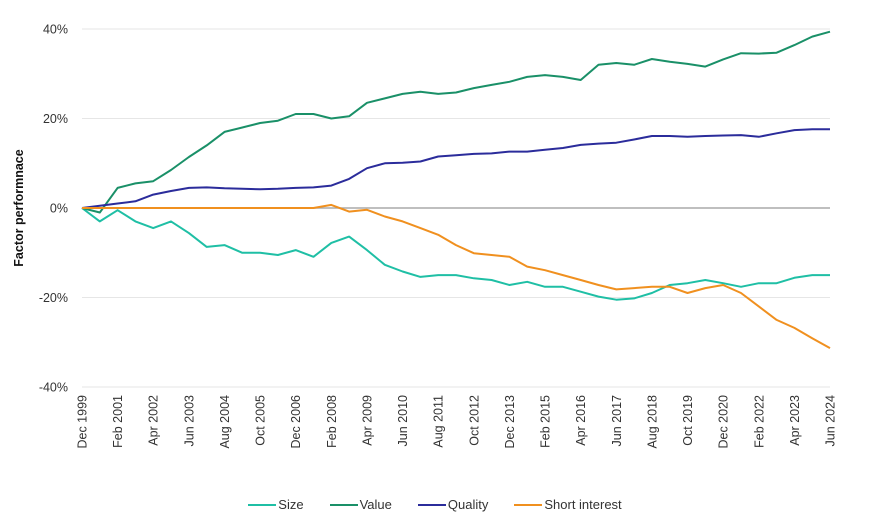 This screenshot has width=870, height=532. What do you see at coordinates (53, 388) in the screenshot?
I see `y-tick-label: -40%` at bounding box center [53, 388].